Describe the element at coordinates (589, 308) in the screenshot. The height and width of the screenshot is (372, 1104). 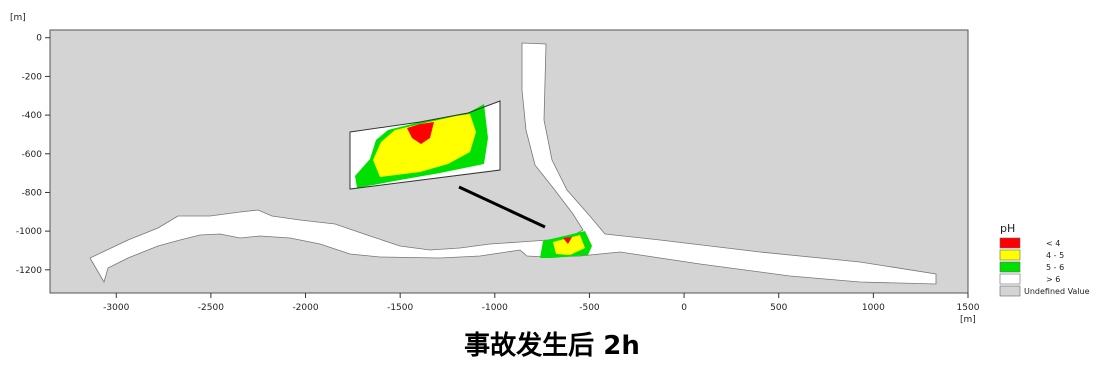
I see `x-tick-label: -500` at that location.